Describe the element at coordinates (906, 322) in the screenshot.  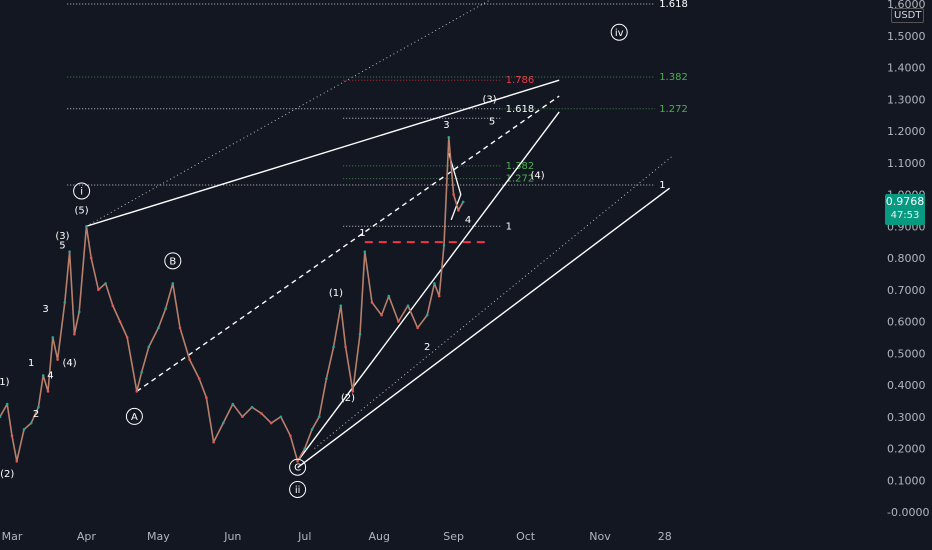
I see `y-tick-label: 0.6000` at that location.